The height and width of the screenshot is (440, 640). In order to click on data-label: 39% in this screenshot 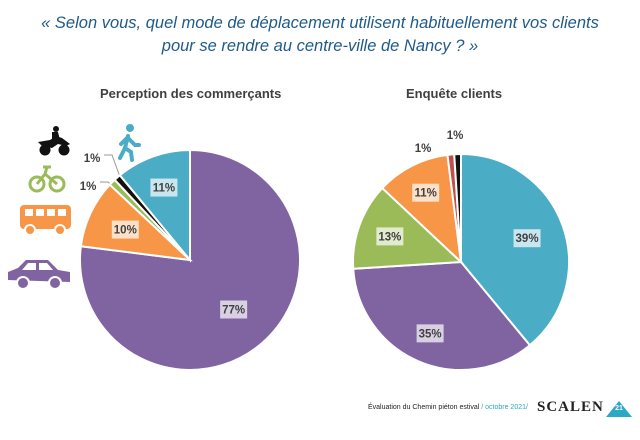, I will do `click(527, 239)`.